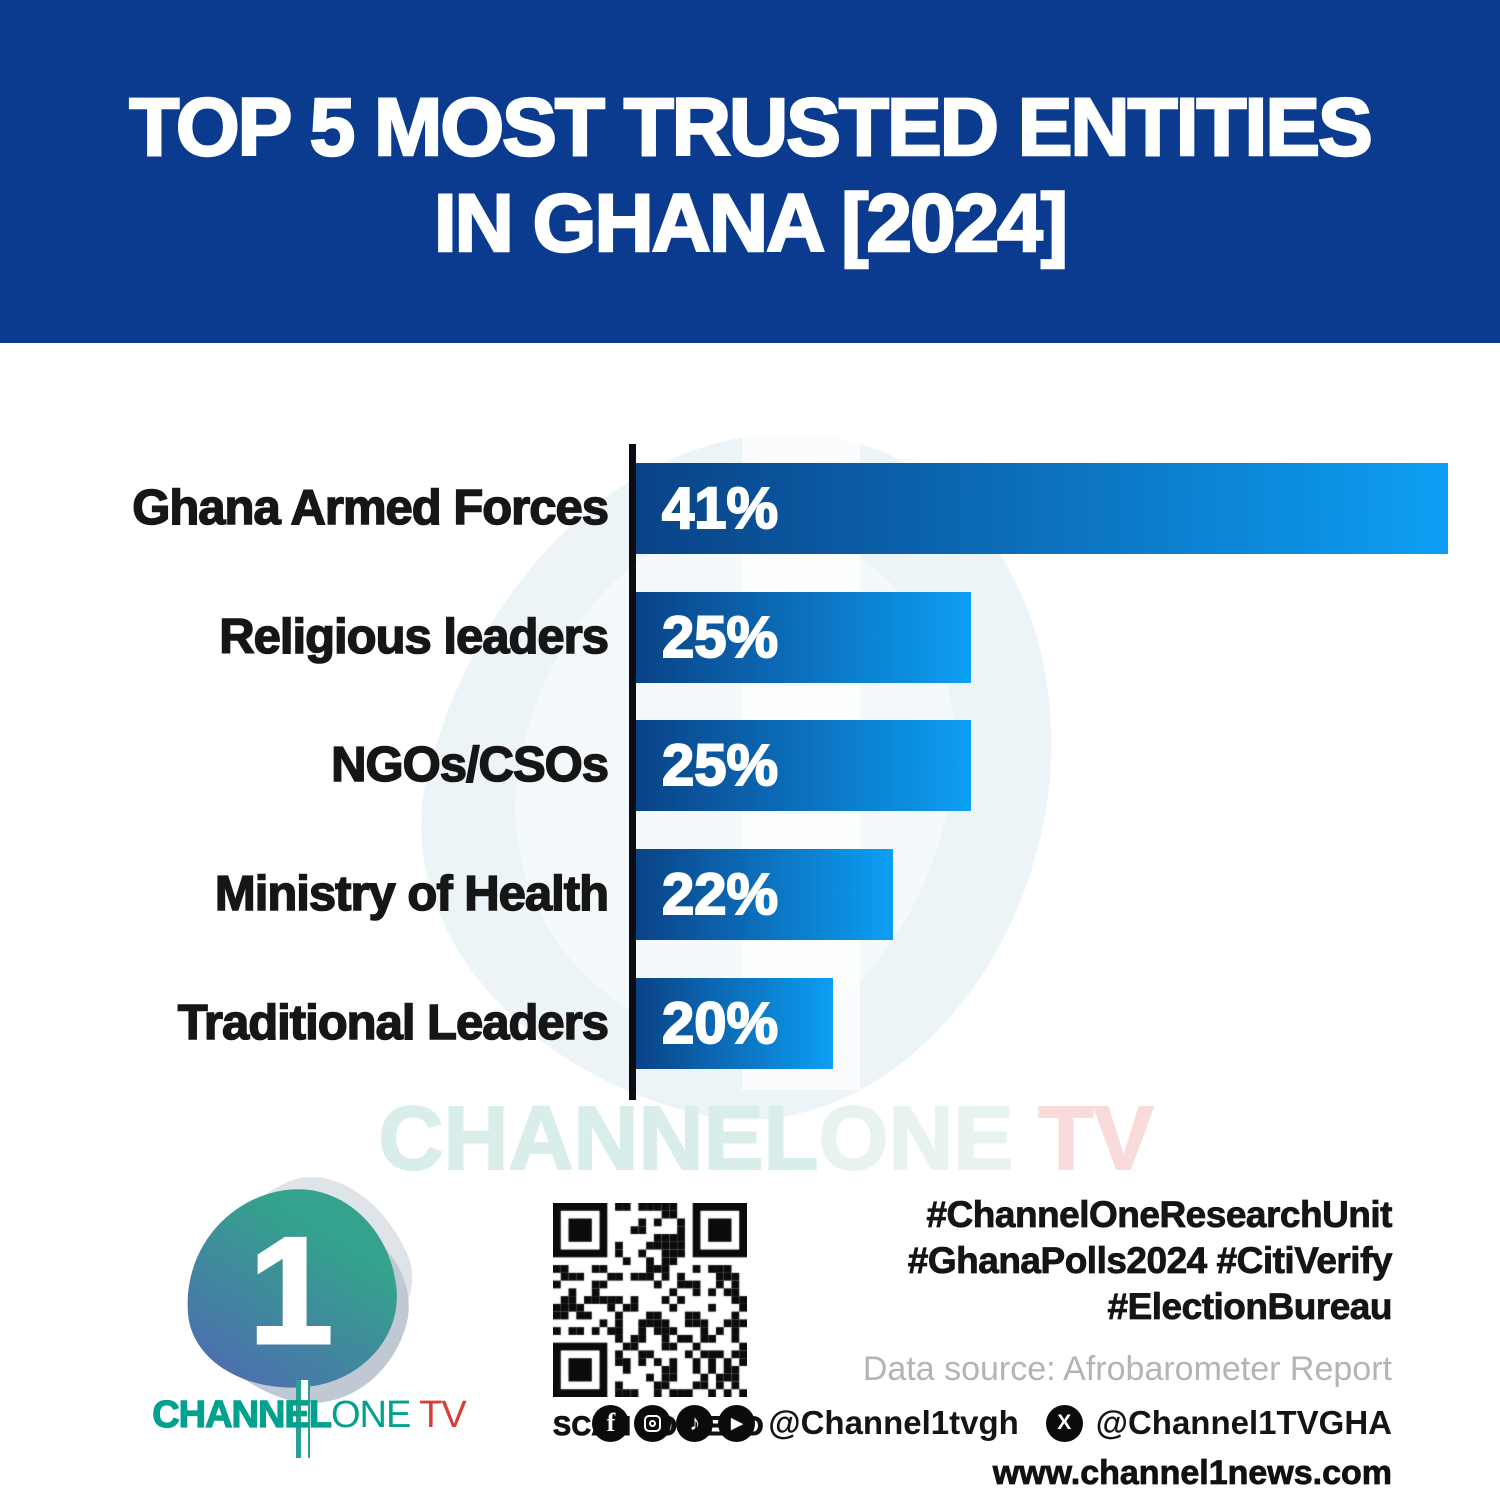 This screenshot has width=1500, height=1500. Describe the element at coordinates (1150, 1261) in the screenshot. I see `hashtag-line: #GhanaPolls2024 #CitiVerify` at that location.